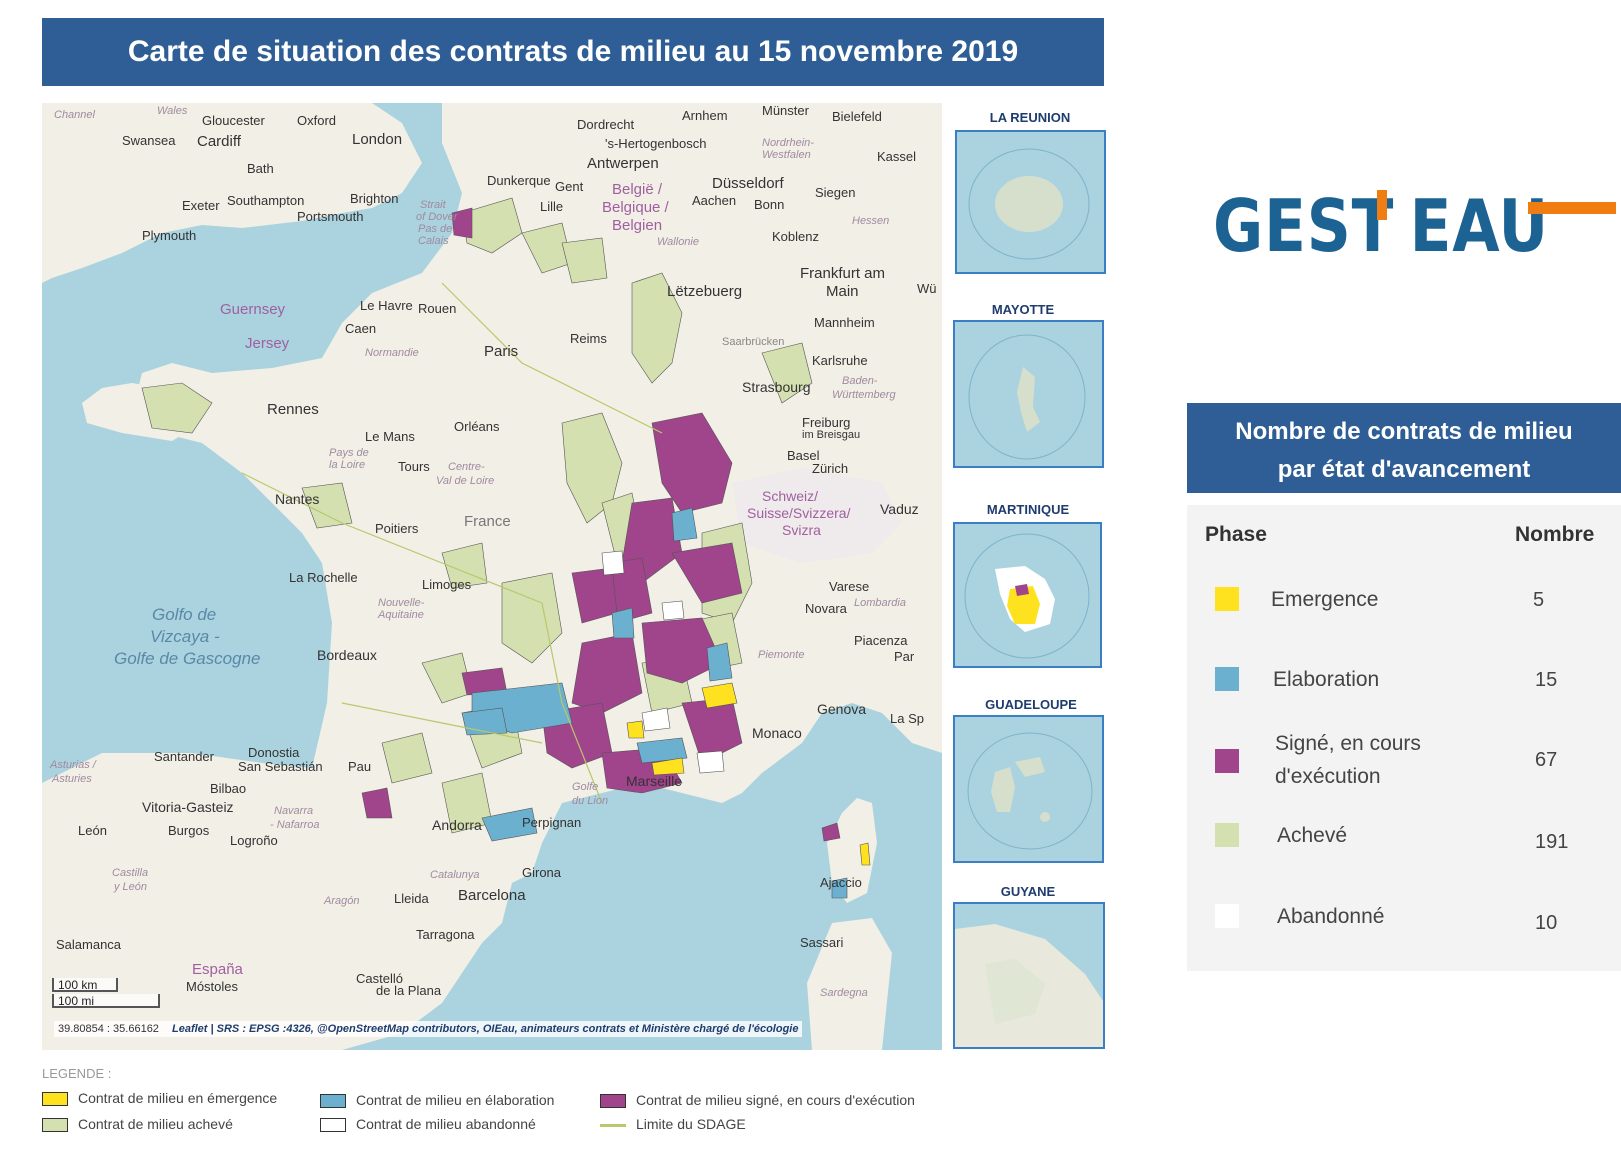  What do you see at coordinates (826, 422) in the screenshot?
I see `map-label-freiburg: Freiburg` at bounding box center [826, 422].